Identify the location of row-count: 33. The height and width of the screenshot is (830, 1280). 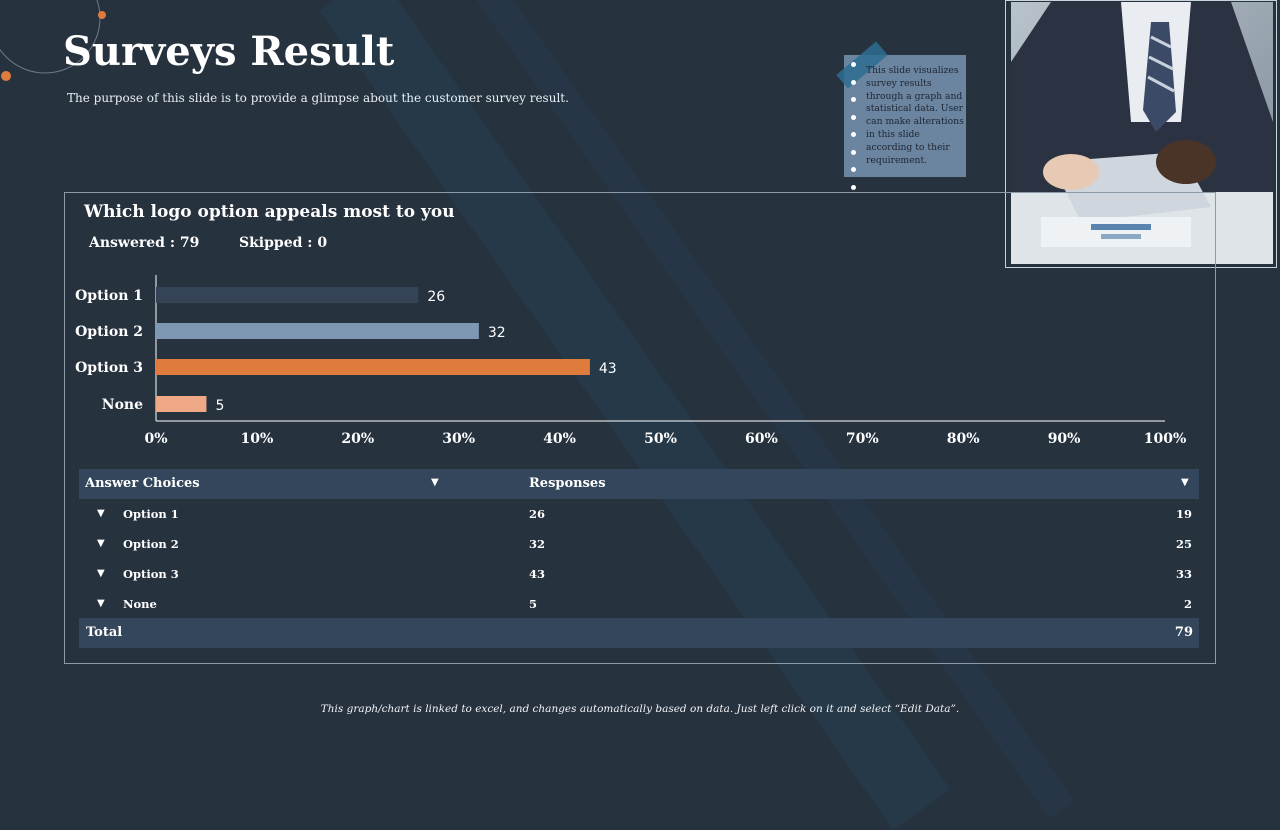
(1183, 574).